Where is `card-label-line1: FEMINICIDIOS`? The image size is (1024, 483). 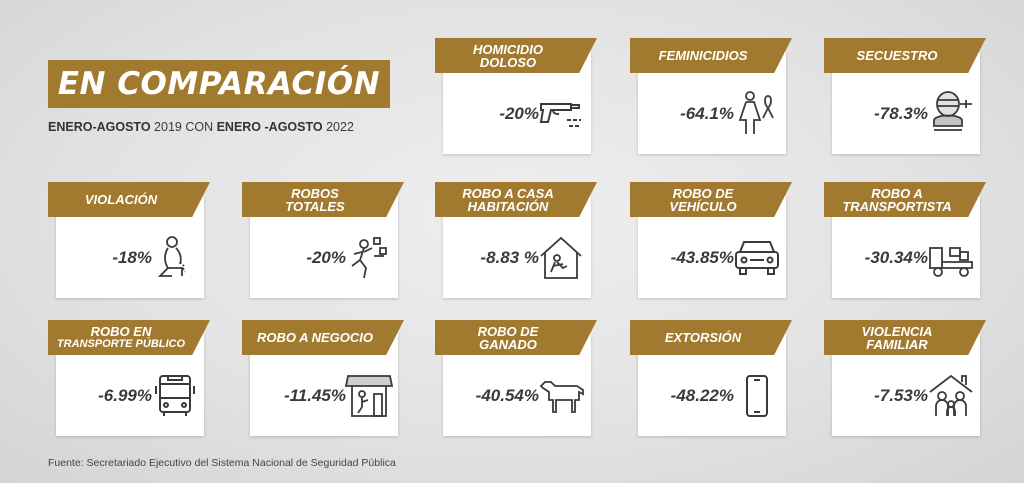
card-label-line1: FEMINICIDIOS is located at coordinates (703, 55).